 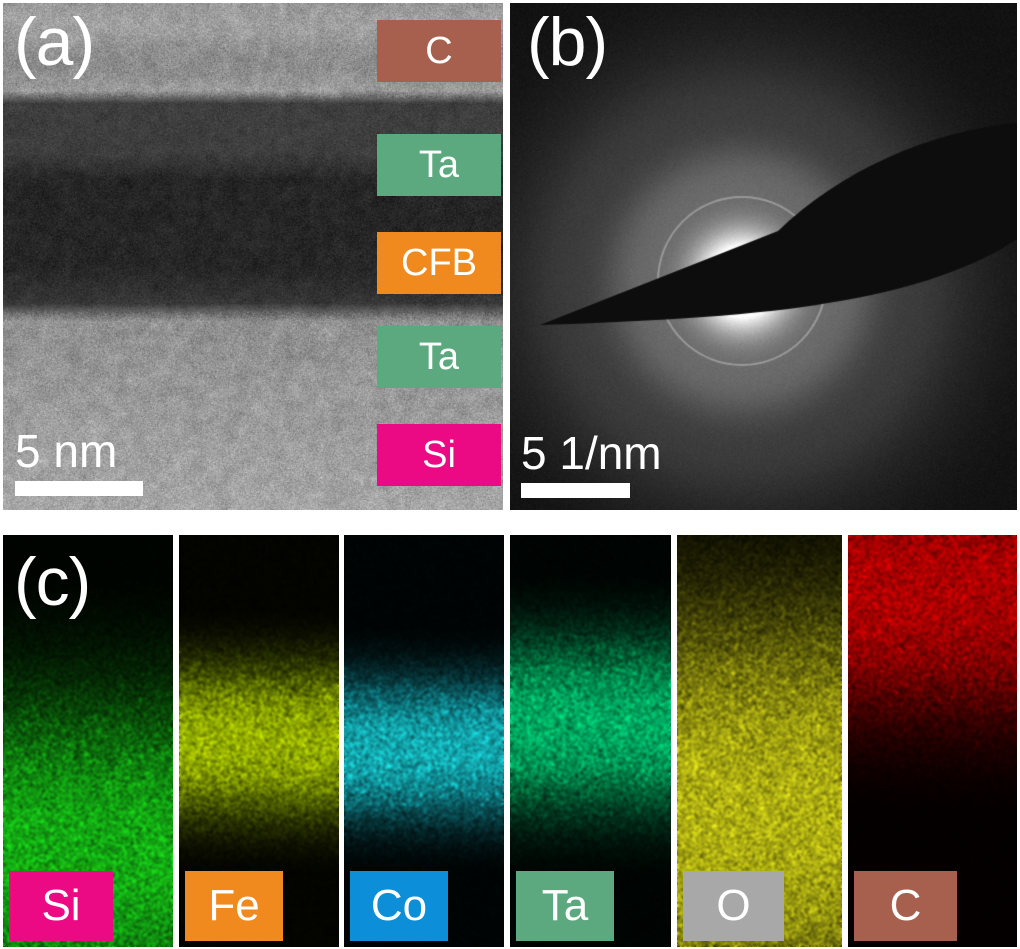 I want to click on panel-a-scalebar-rule, so click(x=79, y=488).